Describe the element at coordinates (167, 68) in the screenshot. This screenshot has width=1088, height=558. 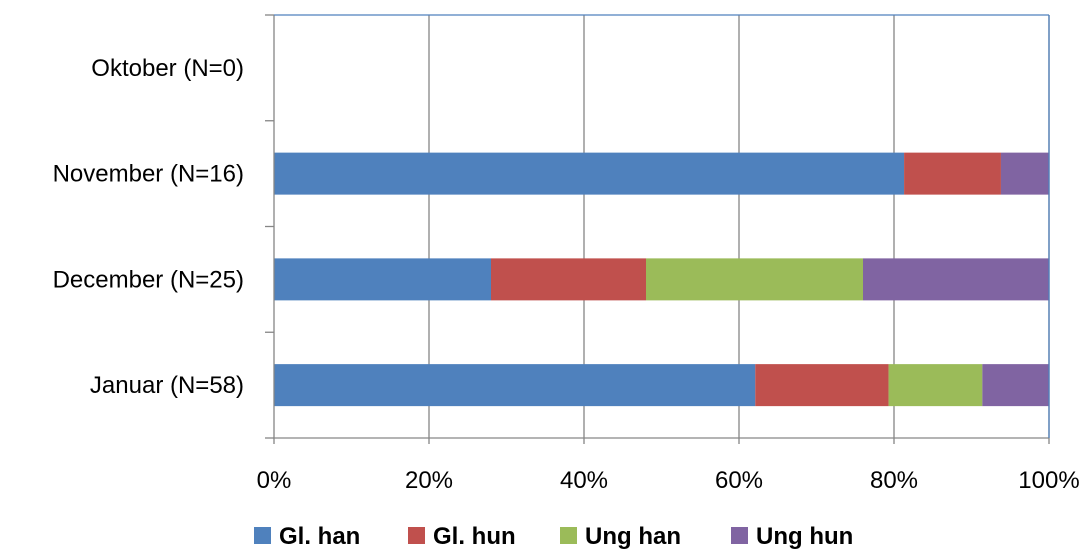
I see `category-label: Oktober (N=0)` at that location.